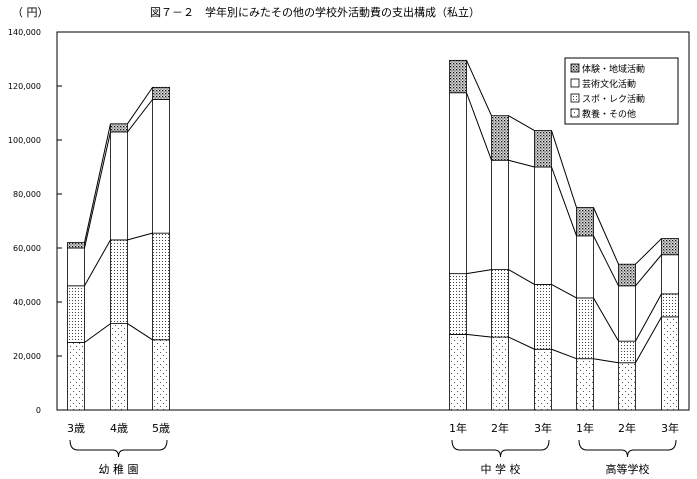 The image size is (697, 479). Describe the element at coordinates (315, 12) in the screenshot. I see `chart-title: 図７－２ 学年別にみたその他の学校外活動費の支出構成（私立）` at that location.